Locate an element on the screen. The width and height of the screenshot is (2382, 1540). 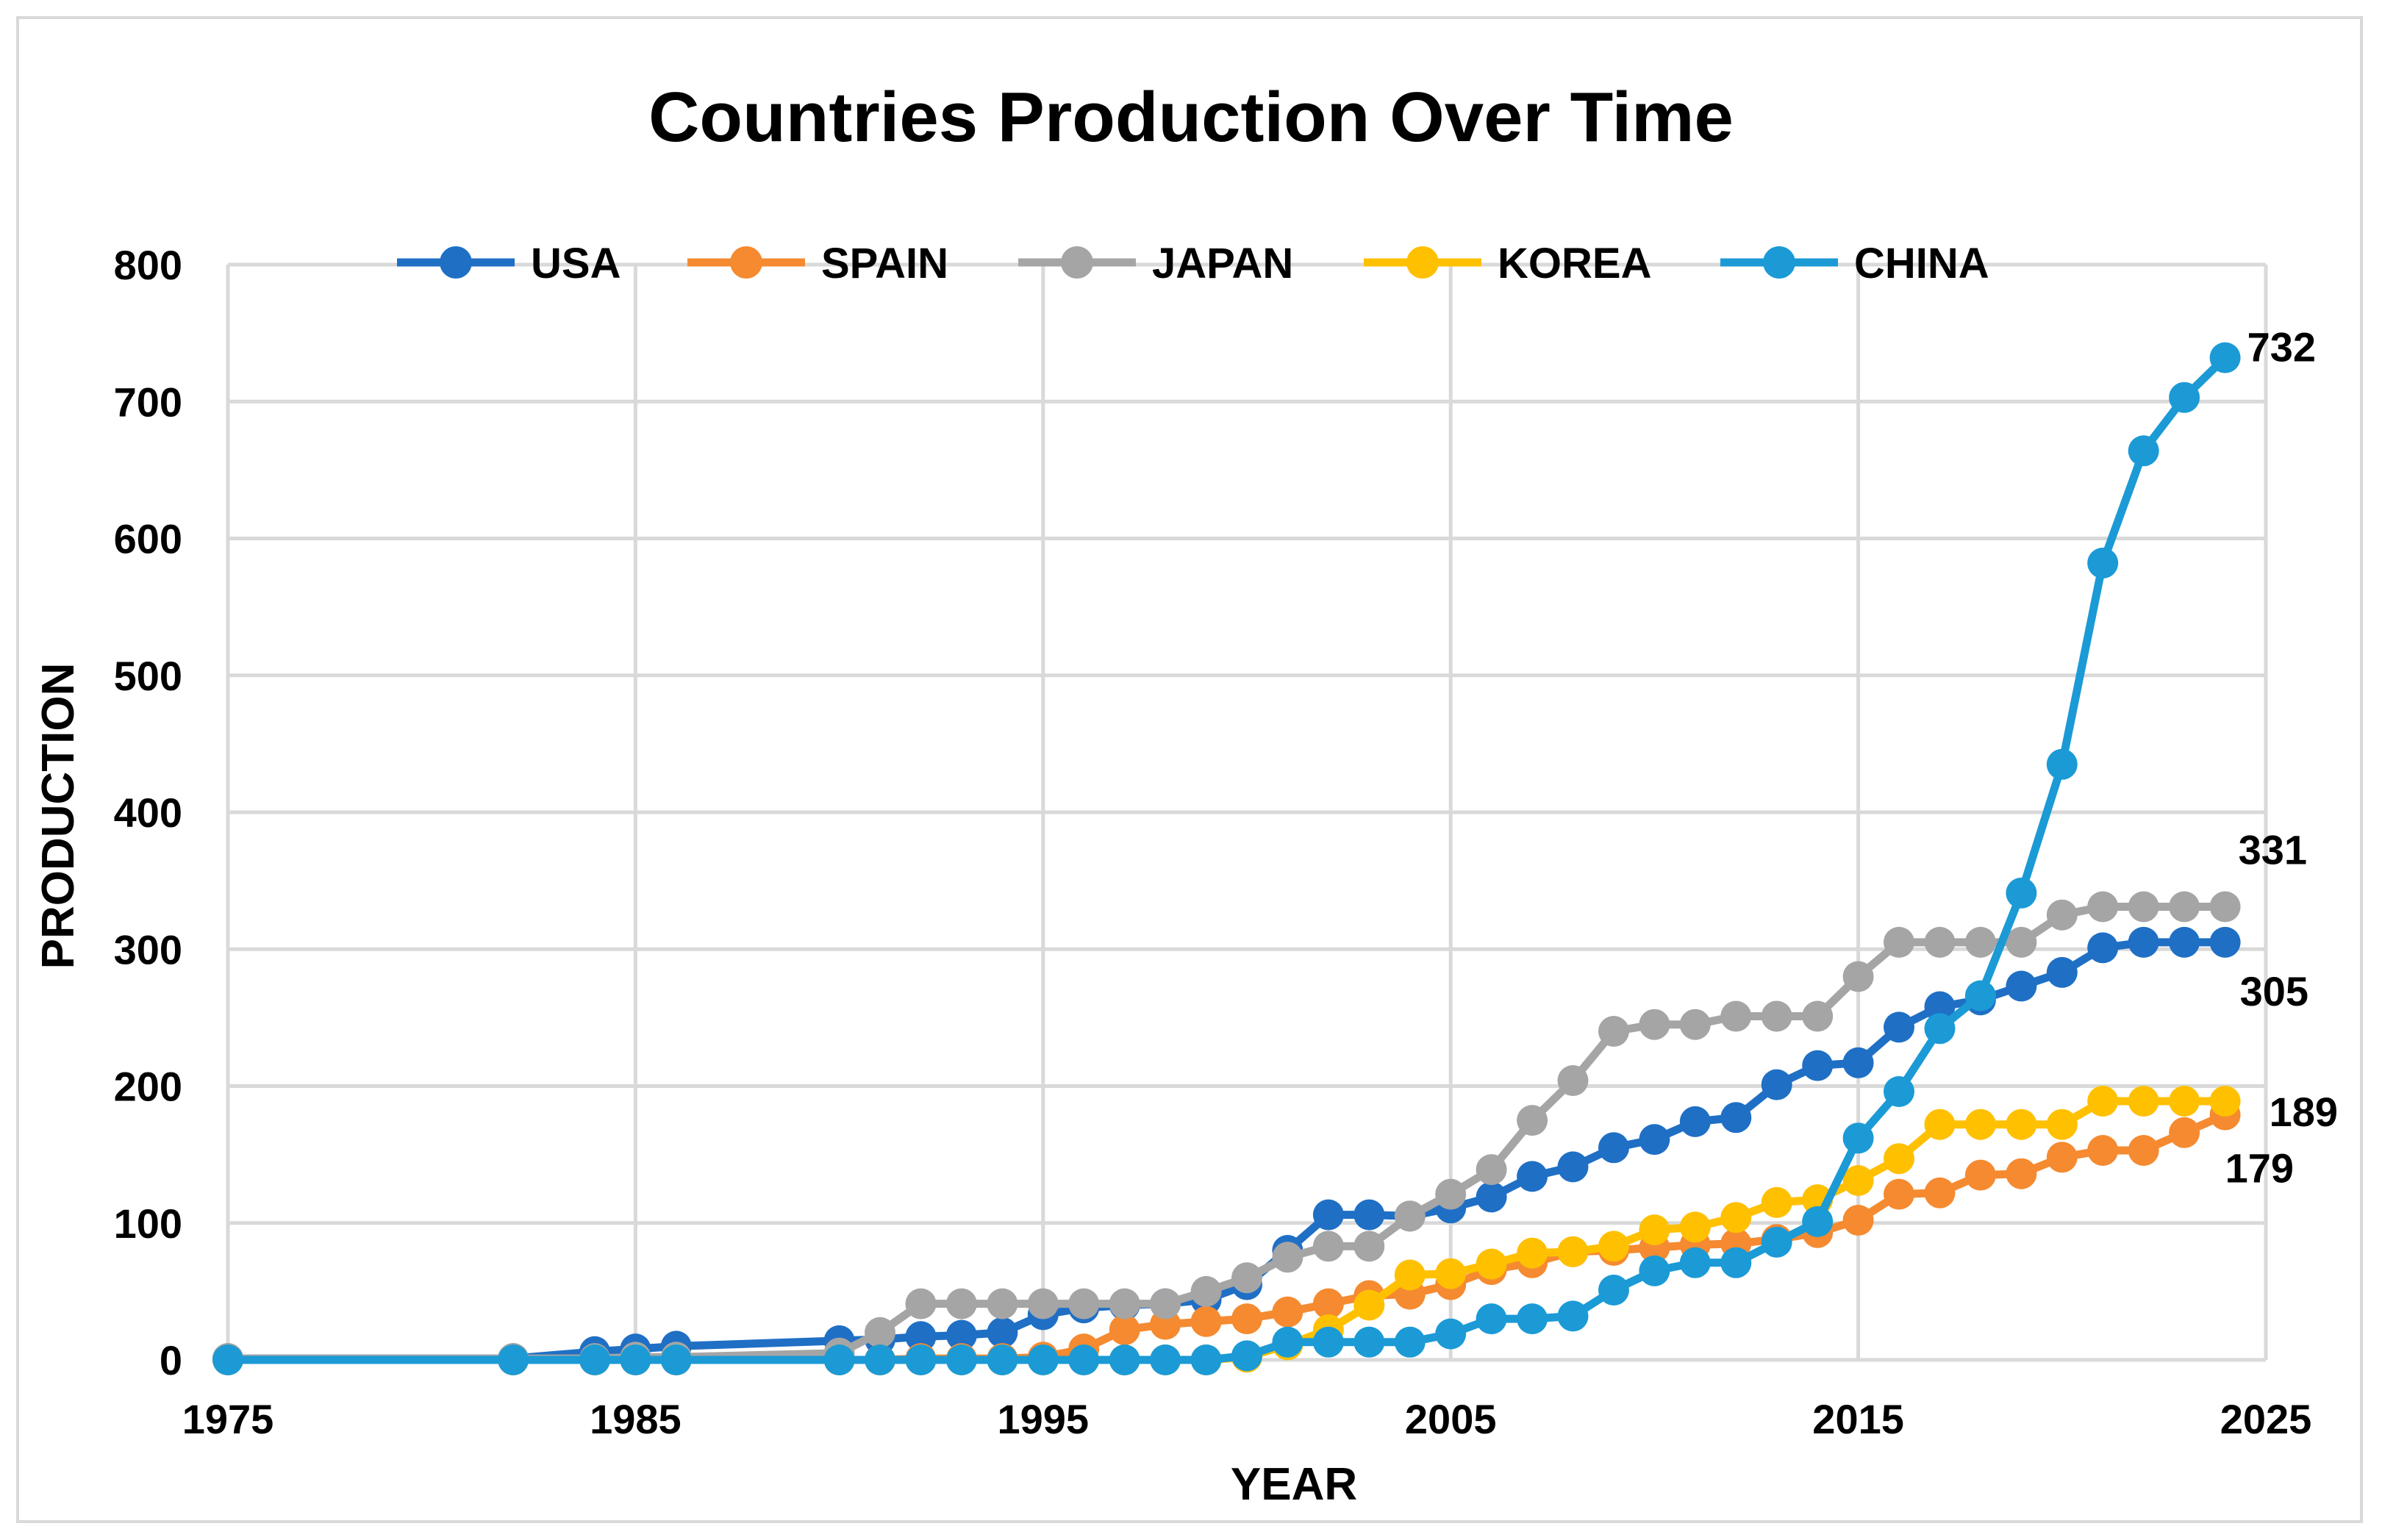
legend-item-korea: KOREA is located at coordinates (1507, 264).